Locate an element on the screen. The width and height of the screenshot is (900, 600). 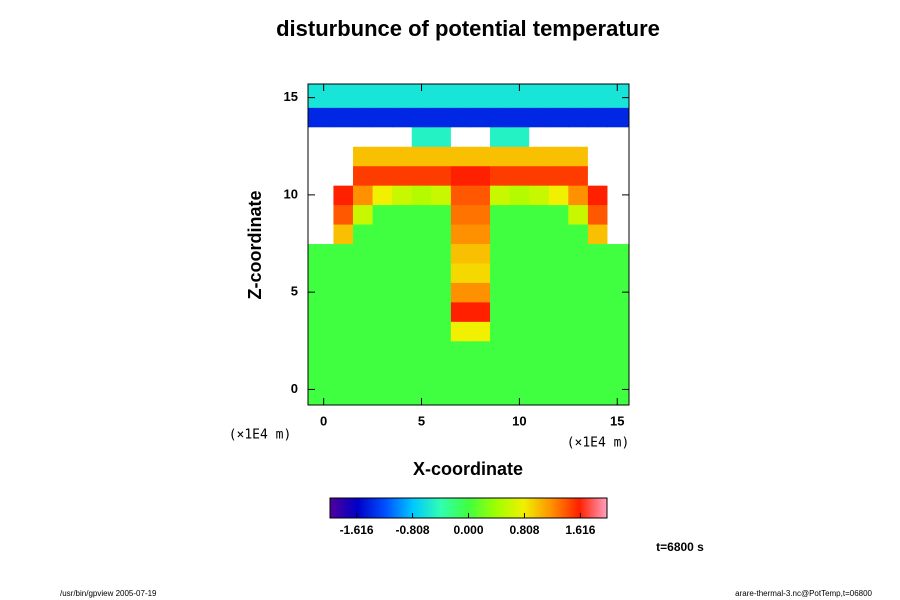
footer-right: arare-thermal-3.nc@PotTemp,t=06800 is located at coordinates (803, 593).